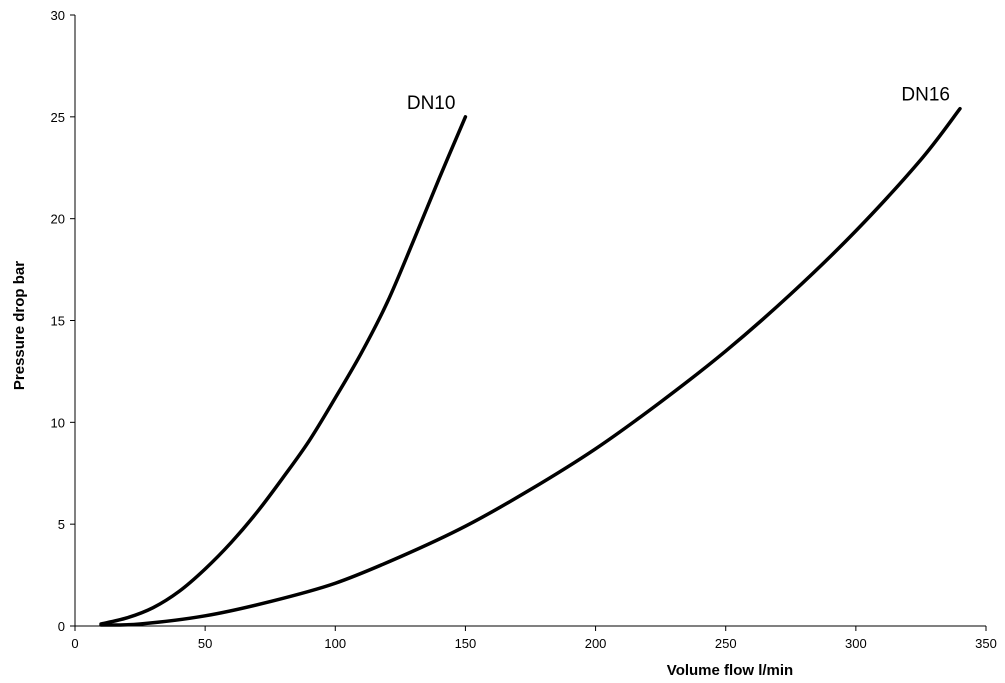 Image resolution: width=1005 pixels, height=683 pixels. What do you see at coordinates (466, 643) in the screenshot?
I see `x-tick-label: 150` at bounding box center [466, 643].